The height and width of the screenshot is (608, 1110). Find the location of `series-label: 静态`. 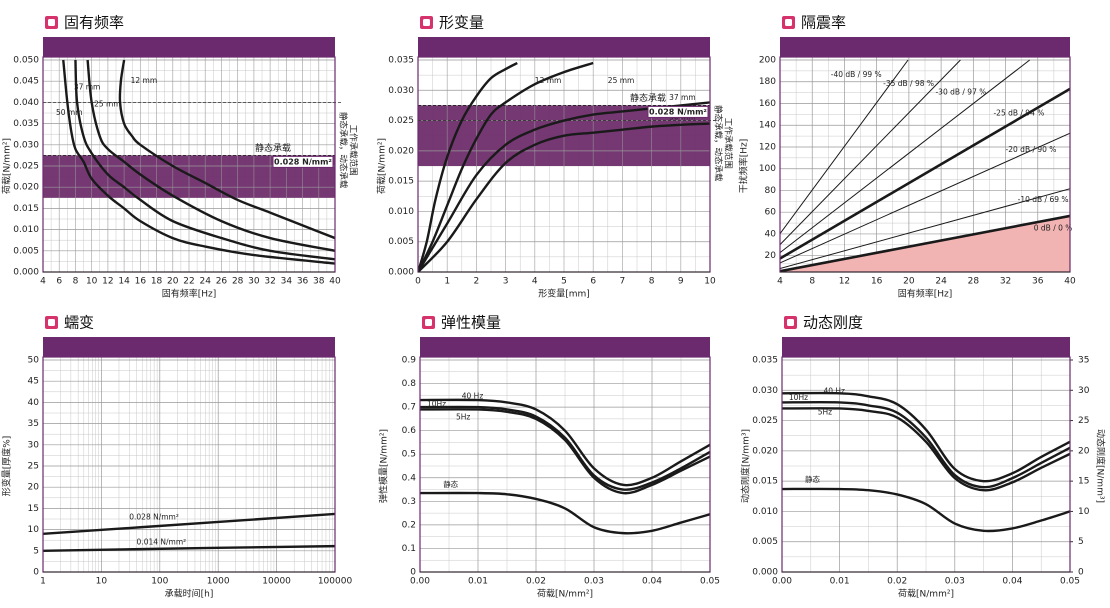

series-label: 静态 is located at coordinates (450, 484).